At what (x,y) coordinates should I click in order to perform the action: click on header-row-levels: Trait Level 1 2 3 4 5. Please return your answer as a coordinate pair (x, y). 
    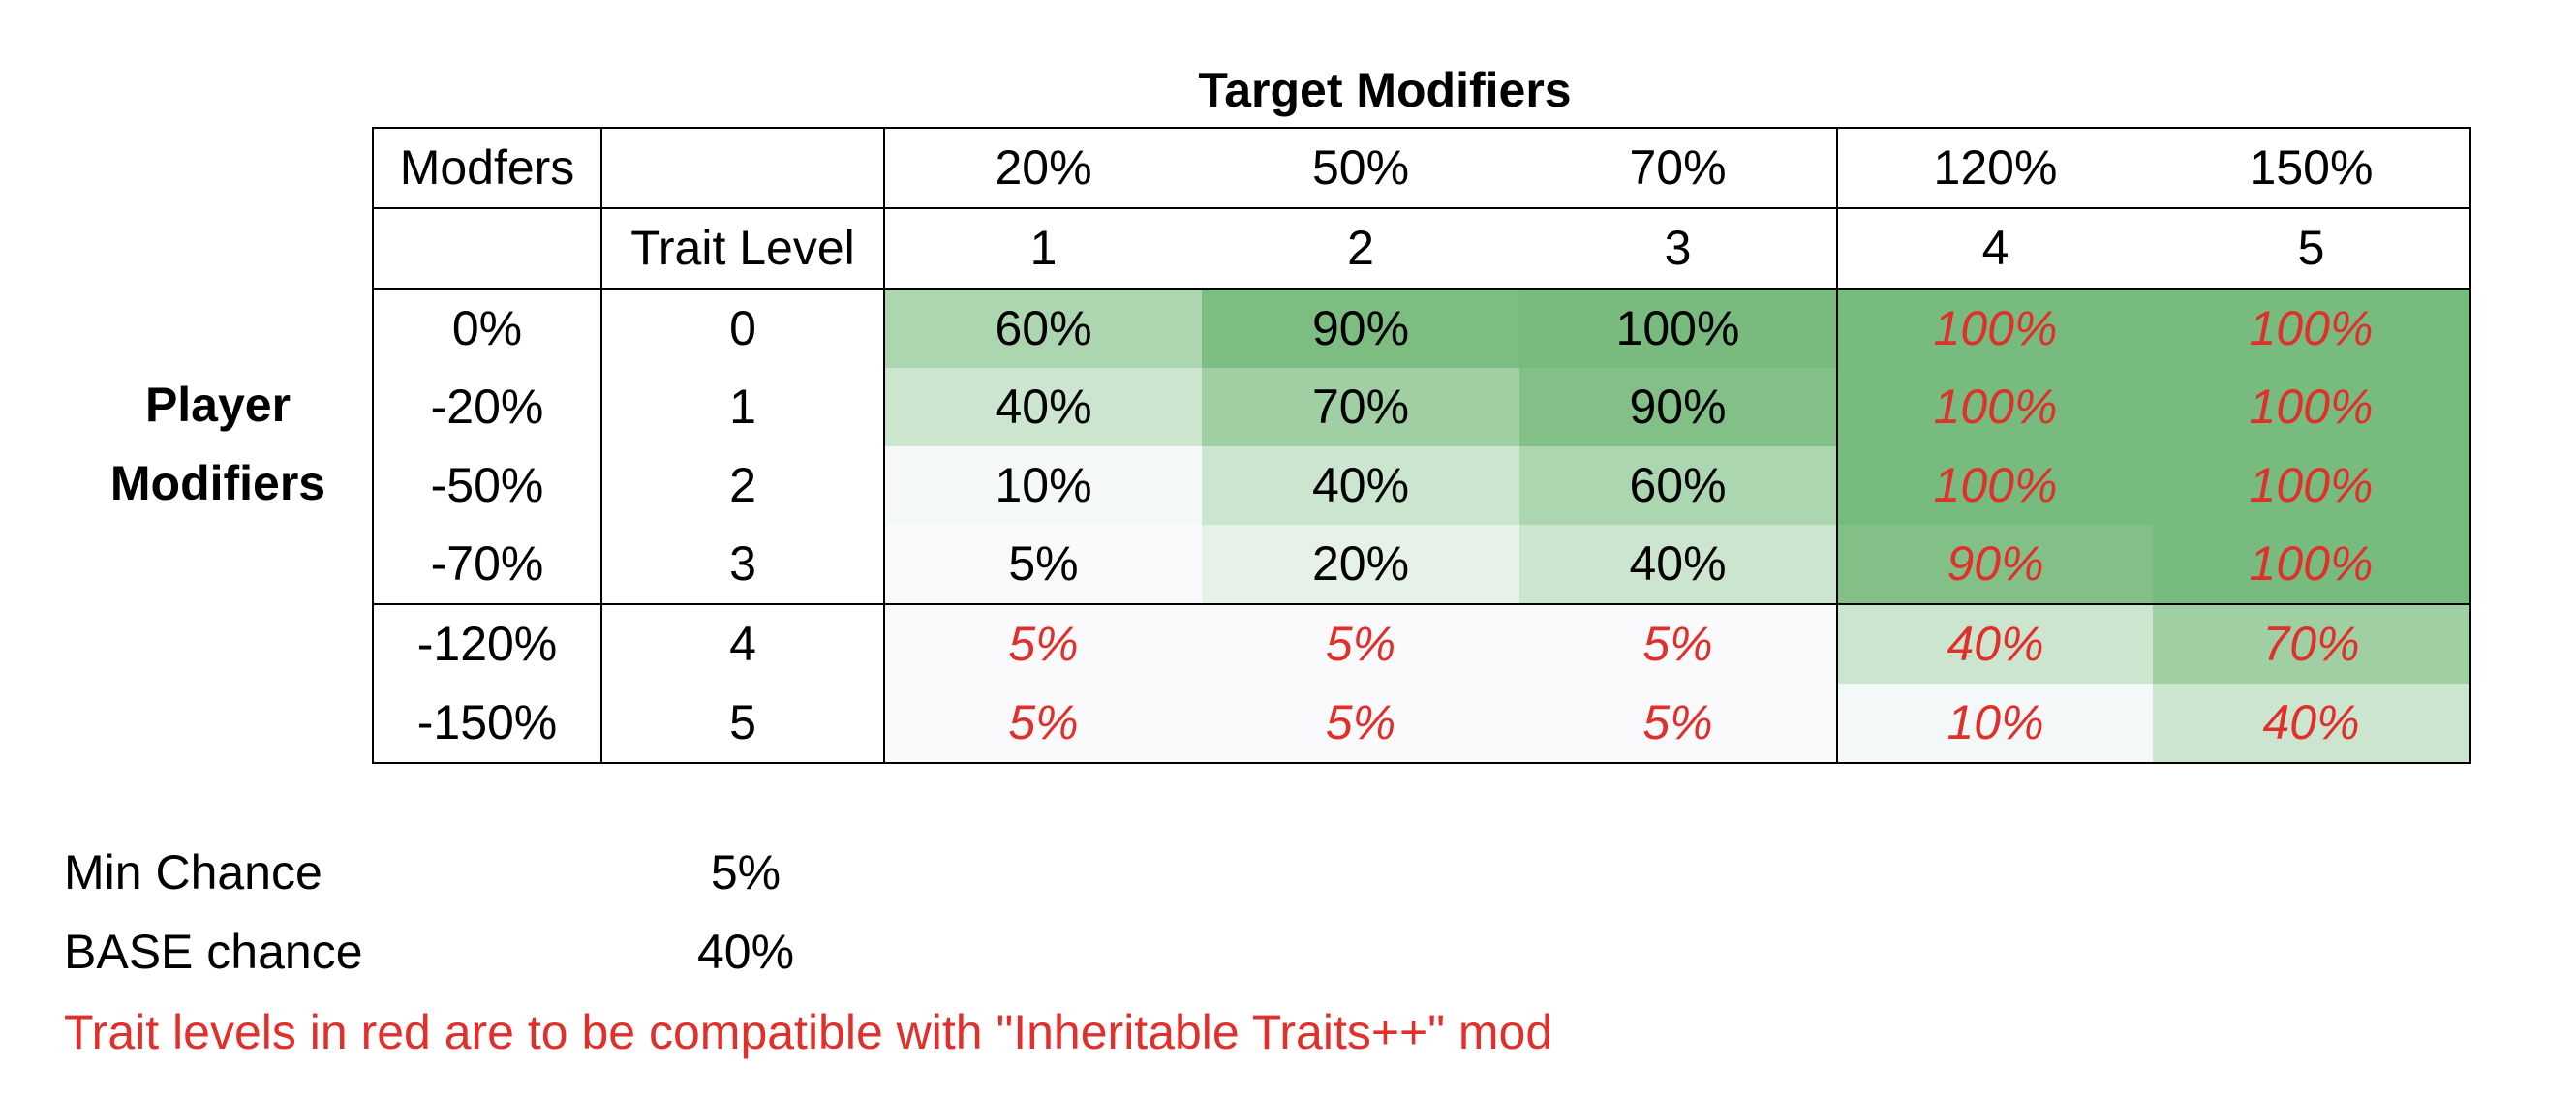
    Looking at the image, I should click on (1421, 249).